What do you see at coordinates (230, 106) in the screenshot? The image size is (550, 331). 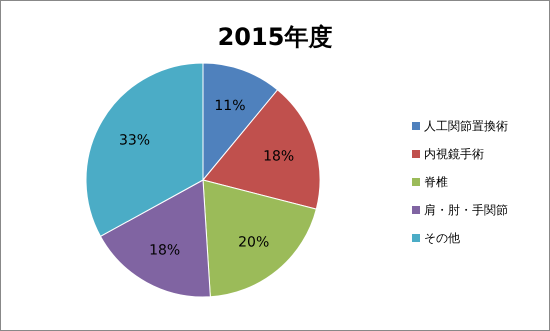 I see `data-label: 11%` at bounding box center [230, 106].